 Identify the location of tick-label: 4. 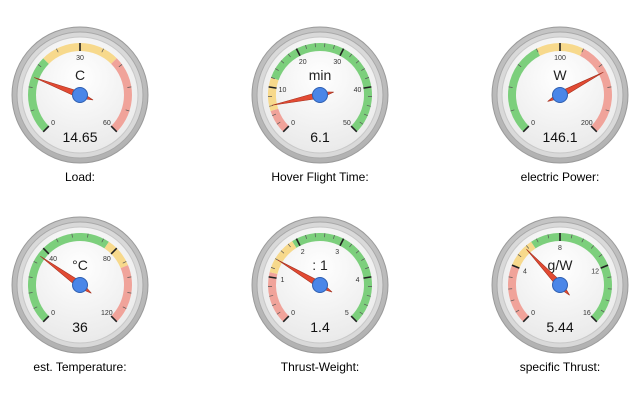
(358, 280).